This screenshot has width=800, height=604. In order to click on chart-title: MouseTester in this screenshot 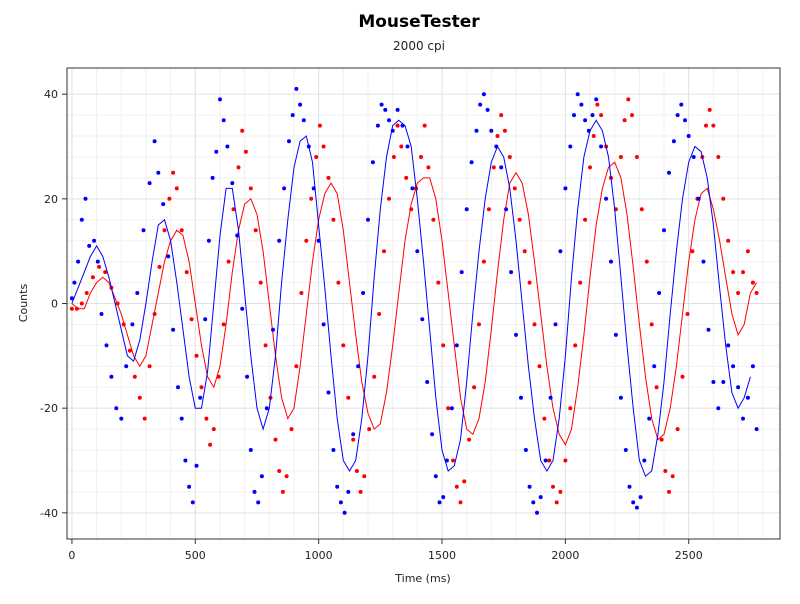, I will do `click(419, 22)`.